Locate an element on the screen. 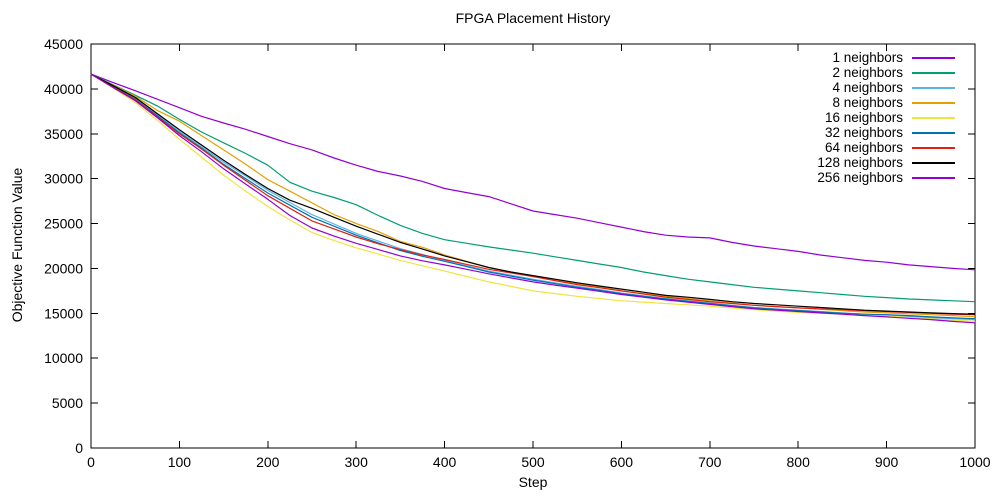  legend-item: 1 neighbors is located at coordinates (886, 57).